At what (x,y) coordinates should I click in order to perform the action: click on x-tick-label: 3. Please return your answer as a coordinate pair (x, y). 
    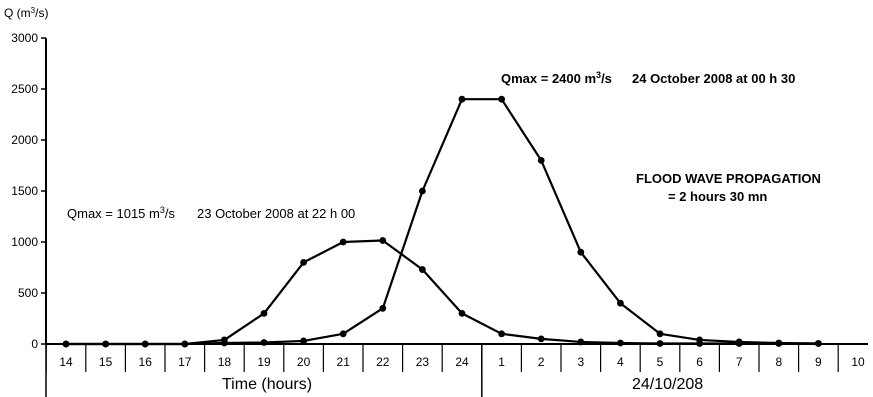
    Looking at the image, I should click on (580, 362).